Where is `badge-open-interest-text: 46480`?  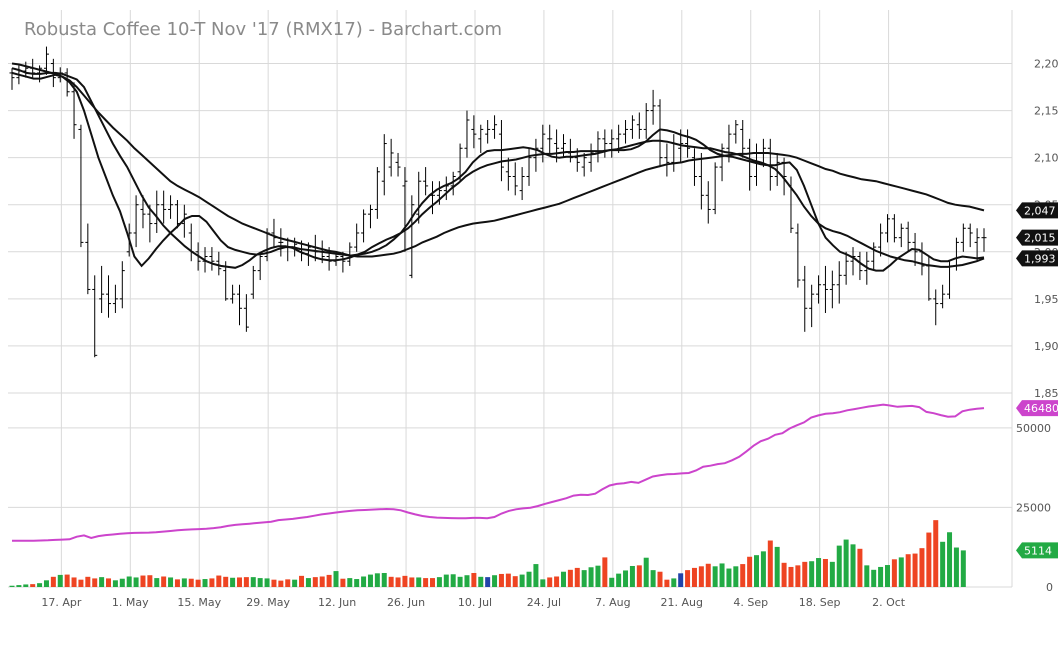 badge-open-interest-text: 46480 is located at coordinates (1041, 408).